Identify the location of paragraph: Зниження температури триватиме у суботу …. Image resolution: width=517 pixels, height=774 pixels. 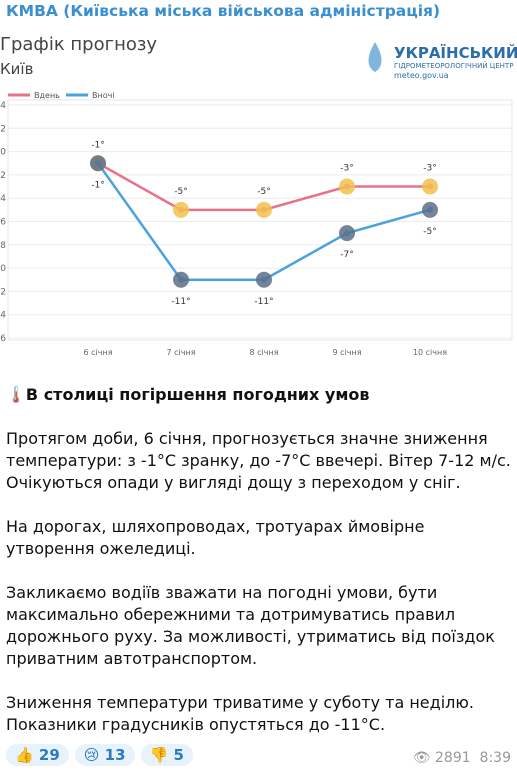
(240, 713).